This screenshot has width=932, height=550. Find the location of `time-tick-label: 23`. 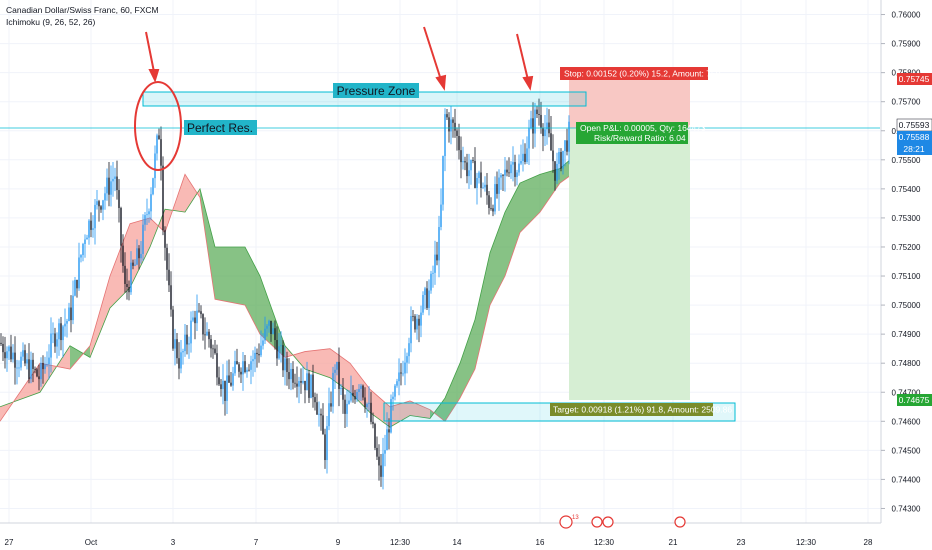

time-tick-label: 23 is located at coordinates (741, 542).